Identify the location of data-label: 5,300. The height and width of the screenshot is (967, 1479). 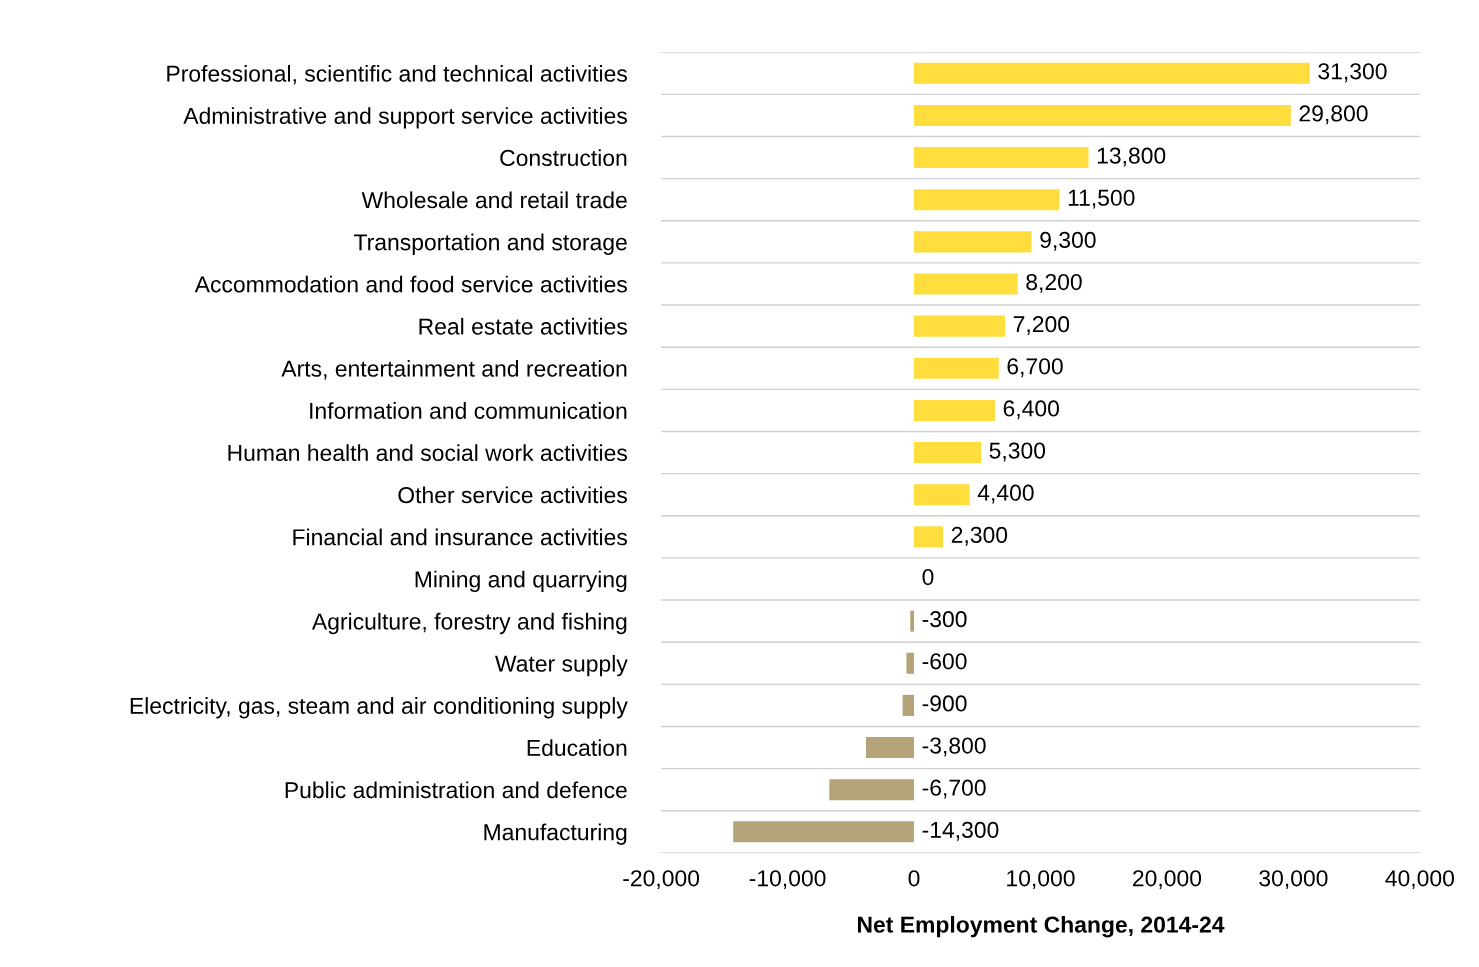
(1017, 452).